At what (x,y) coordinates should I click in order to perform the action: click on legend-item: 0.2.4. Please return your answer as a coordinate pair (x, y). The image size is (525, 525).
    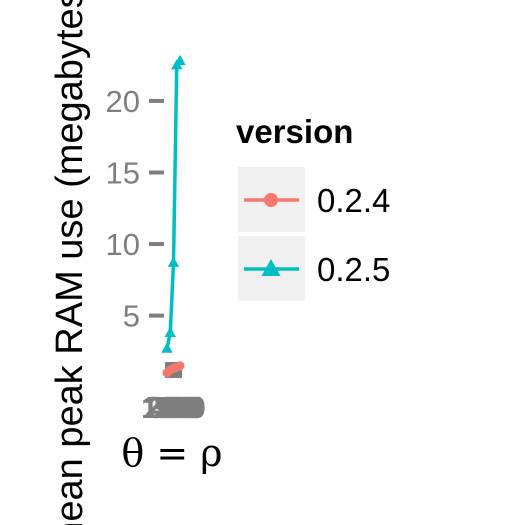
    Looking at the image, I should click on (314, 199).